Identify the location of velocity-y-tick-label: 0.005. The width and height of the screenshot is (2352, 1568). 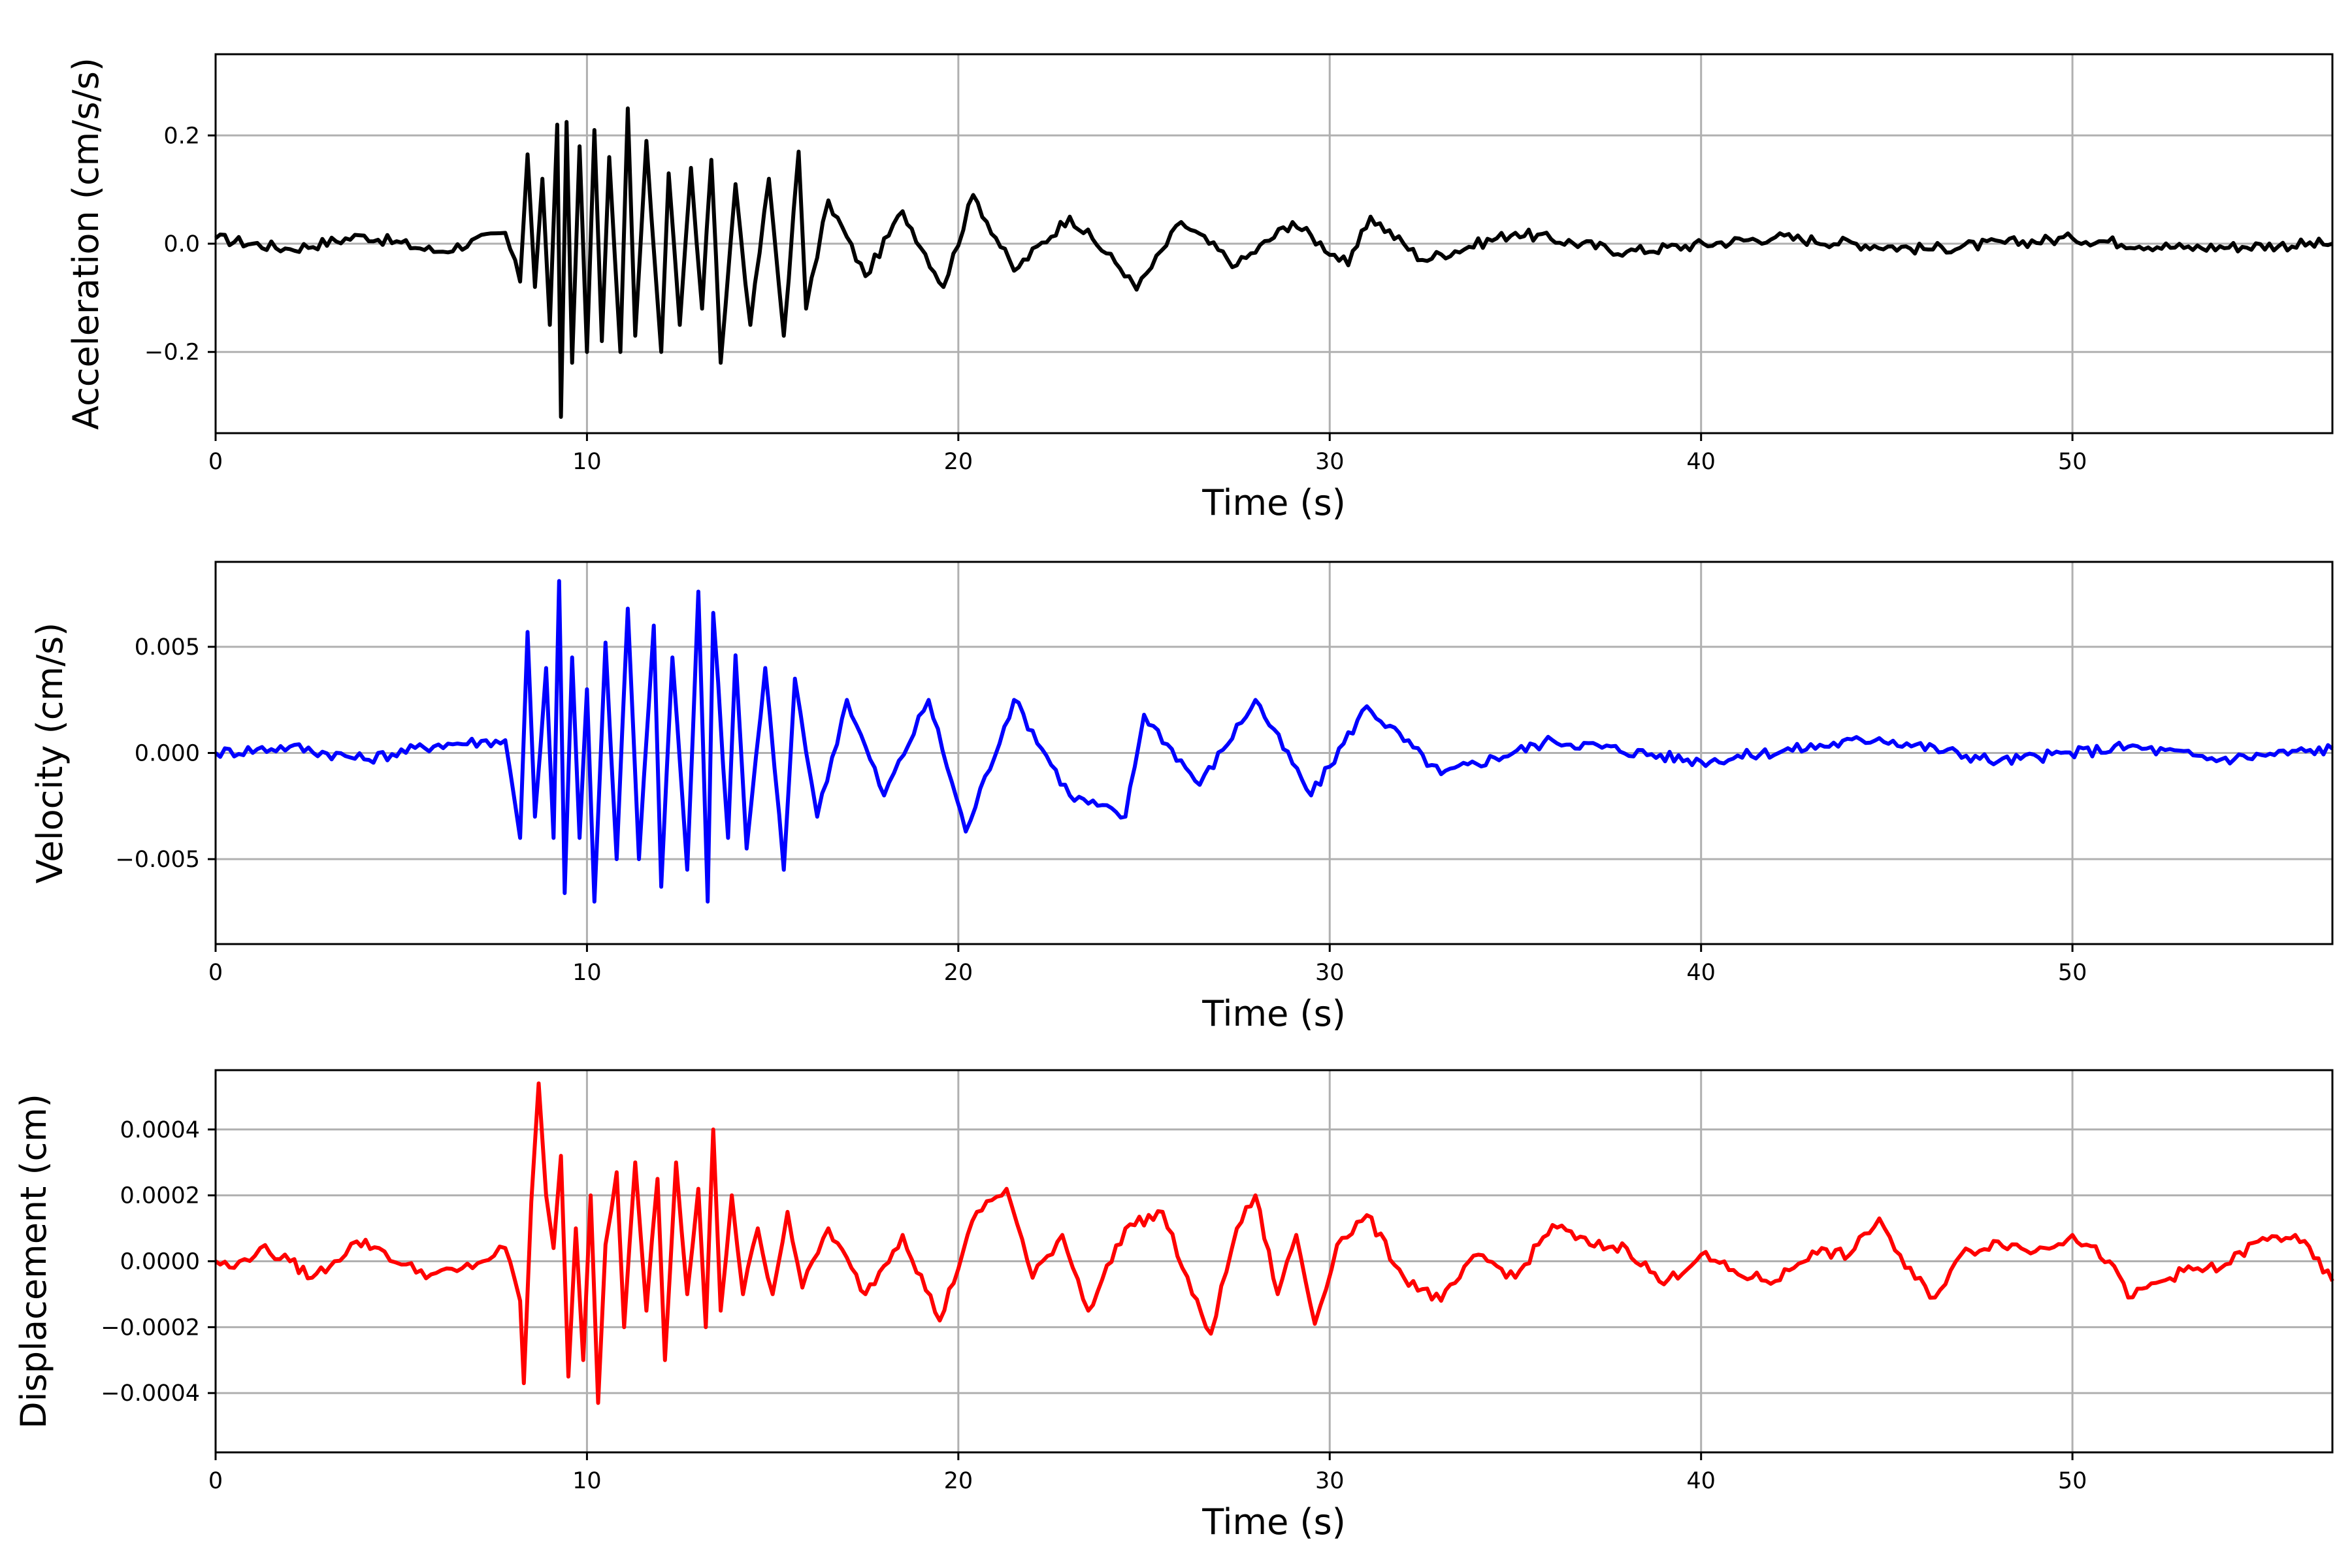
(167, 647).